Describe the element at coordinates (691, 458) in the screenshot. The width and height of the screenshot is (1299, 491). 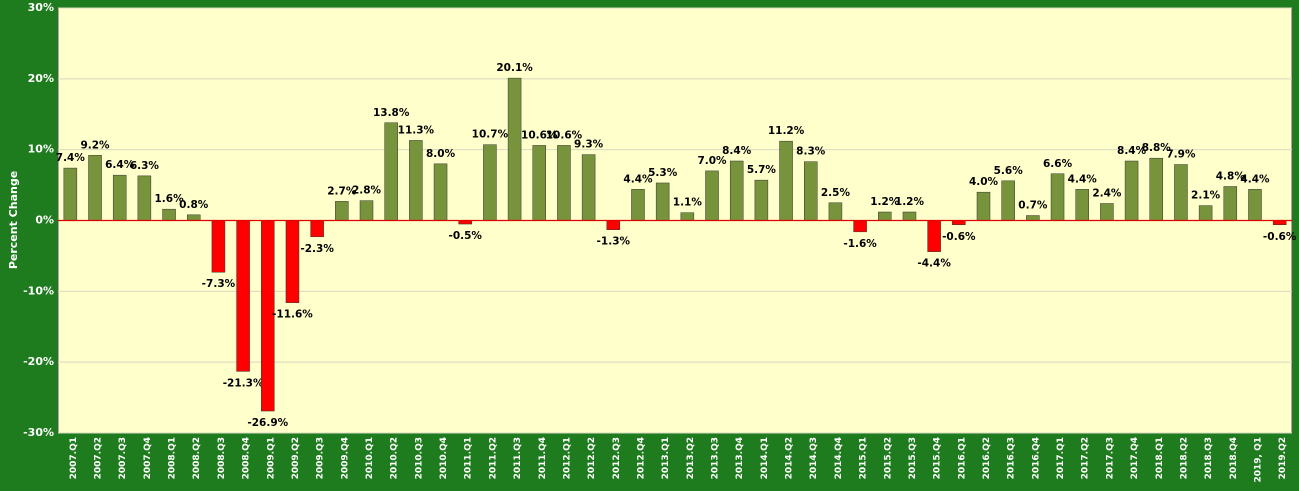
I see `x-tick-label: 2013.Q2` at that location.